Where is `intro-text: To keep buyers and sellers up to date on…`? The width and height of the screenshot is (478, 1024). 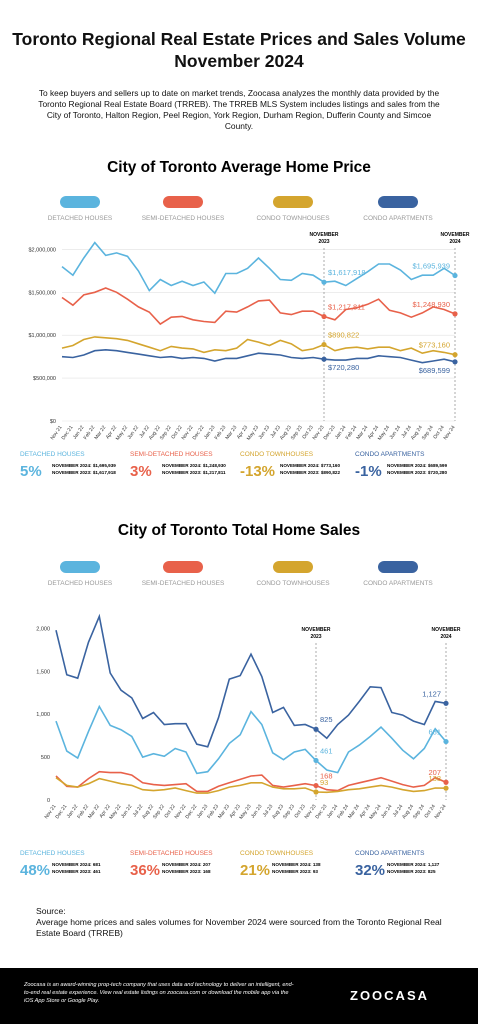 intro-text: To keep buyers and sellers up to date on… is located at coordinates (239, 109).